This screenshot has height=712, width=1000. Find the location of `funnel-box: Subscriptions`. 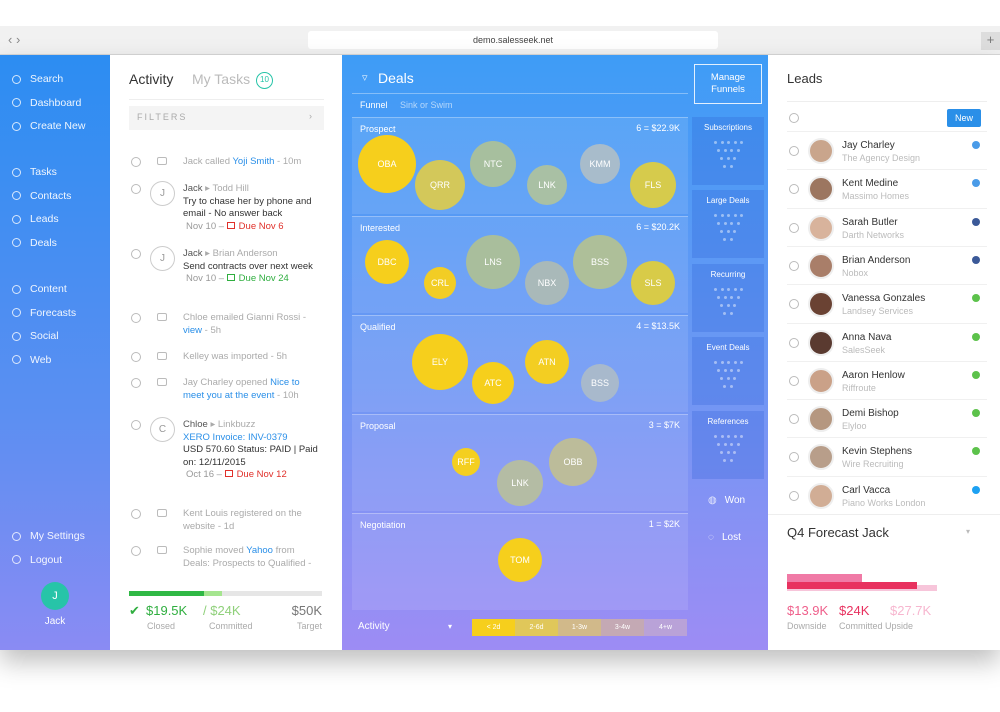

funnel-box: Subscriptions is located at coordinates (728, 151).